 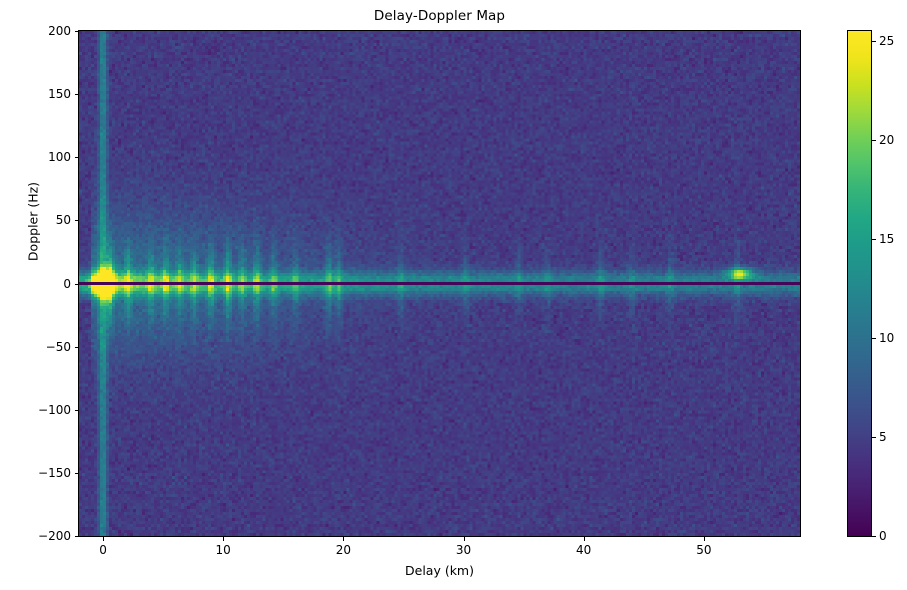 I want to click on y-tick-label: 50, so click(x=63, y=220).